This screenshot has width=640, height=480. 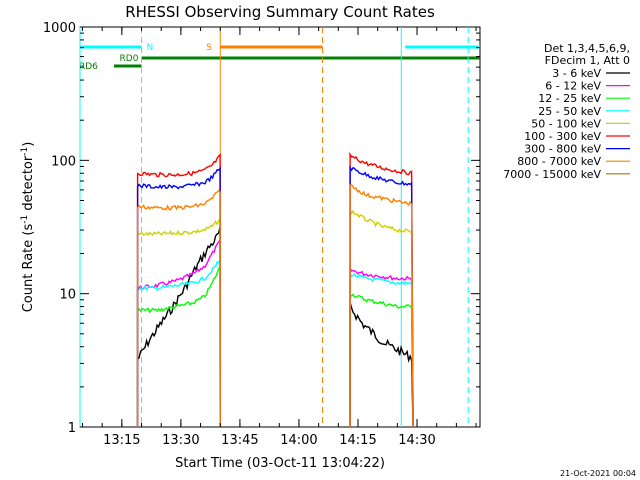 What do you see at coordinates (280, 12) in the screenshot?
I see `chart-title: RHESSI Observing Summary Count Rates` at bounding box center [280, 12].